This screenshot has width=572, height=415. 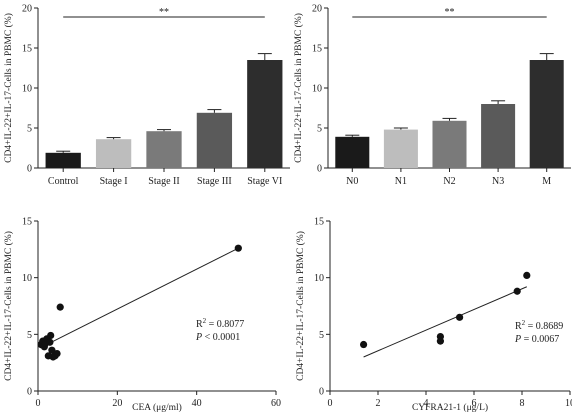 What do you see at coordinates (568, 403) in the screenshot?
I see `x-tick-label: 10` at bounding box center [568, 403].